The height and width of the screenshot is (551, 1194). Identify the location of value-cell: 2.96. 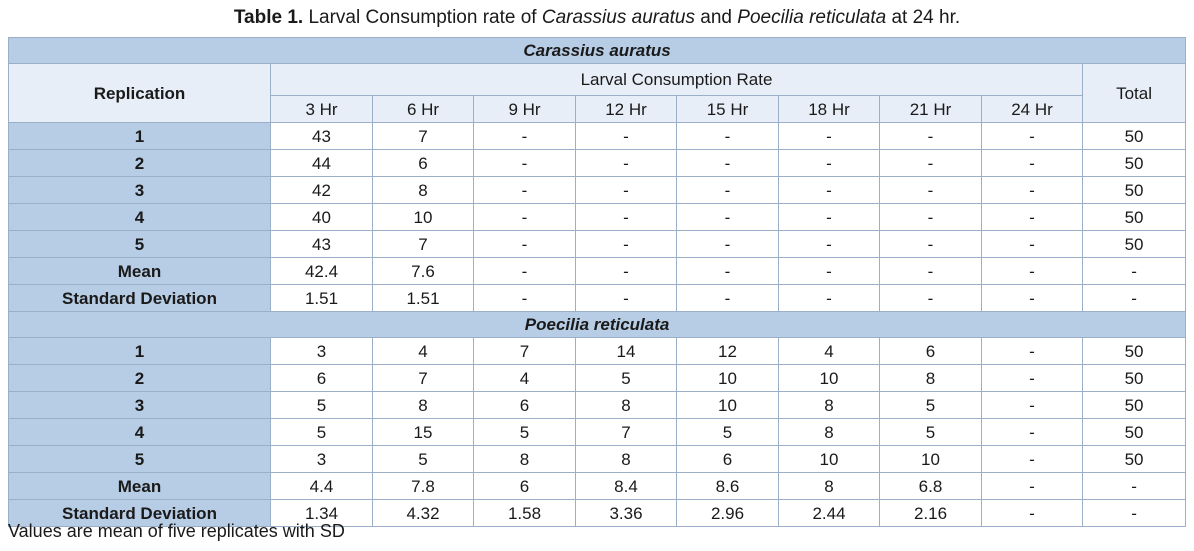
(727, 513).